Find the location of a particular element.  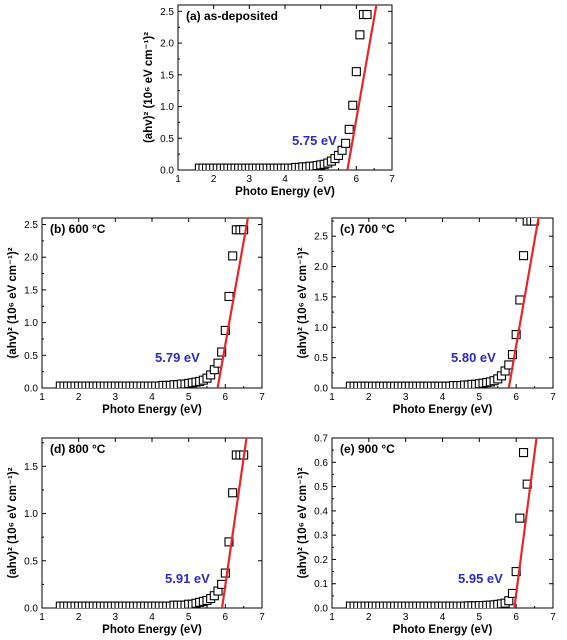

panel-title: (a) as-deposited is located at coordinates (232, 16).